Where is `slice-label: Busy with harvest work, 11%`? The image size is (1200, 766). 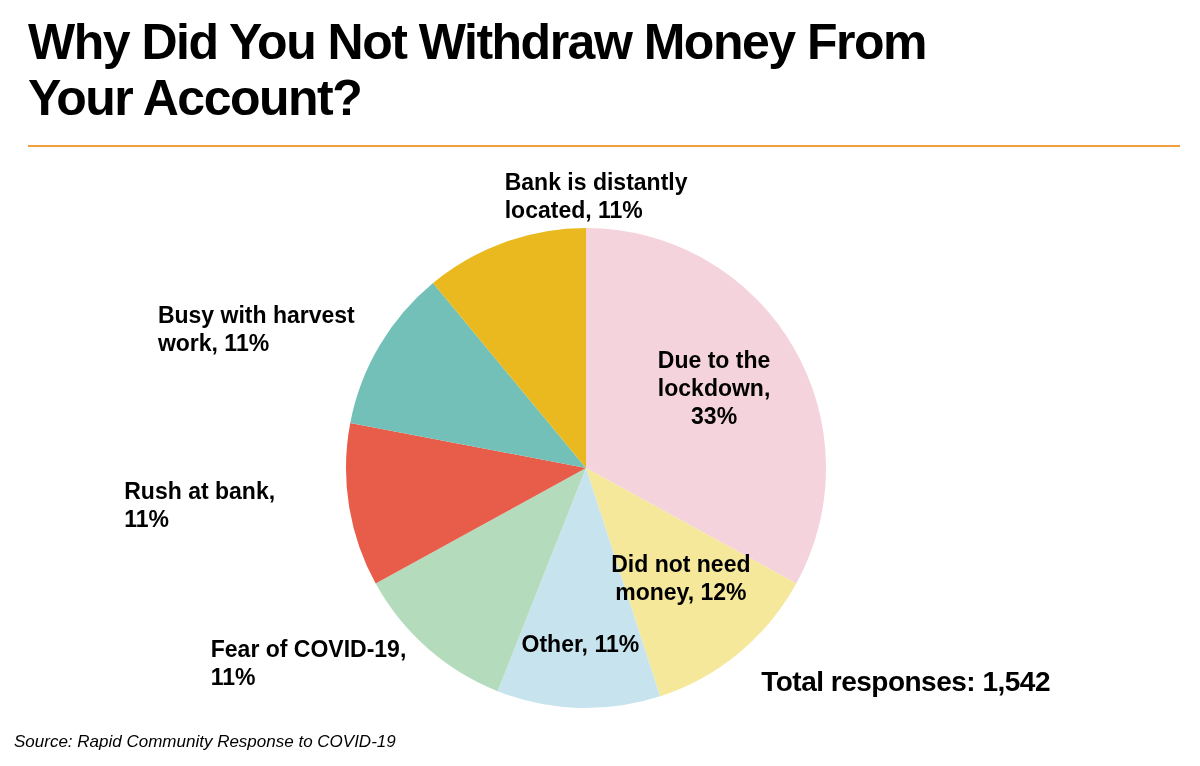 slice-label: Busy with harvest work, 11% is located at coordinates (256, 328).